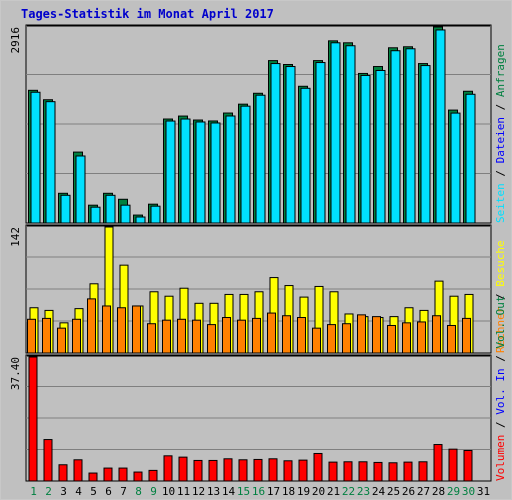 Image resolution: width=512 pixels, height=500 pixels. What do you see at coordinates (63, 491) in the screenshot?
I see `x-tick-label: 3` at bounding box center [63, 491].